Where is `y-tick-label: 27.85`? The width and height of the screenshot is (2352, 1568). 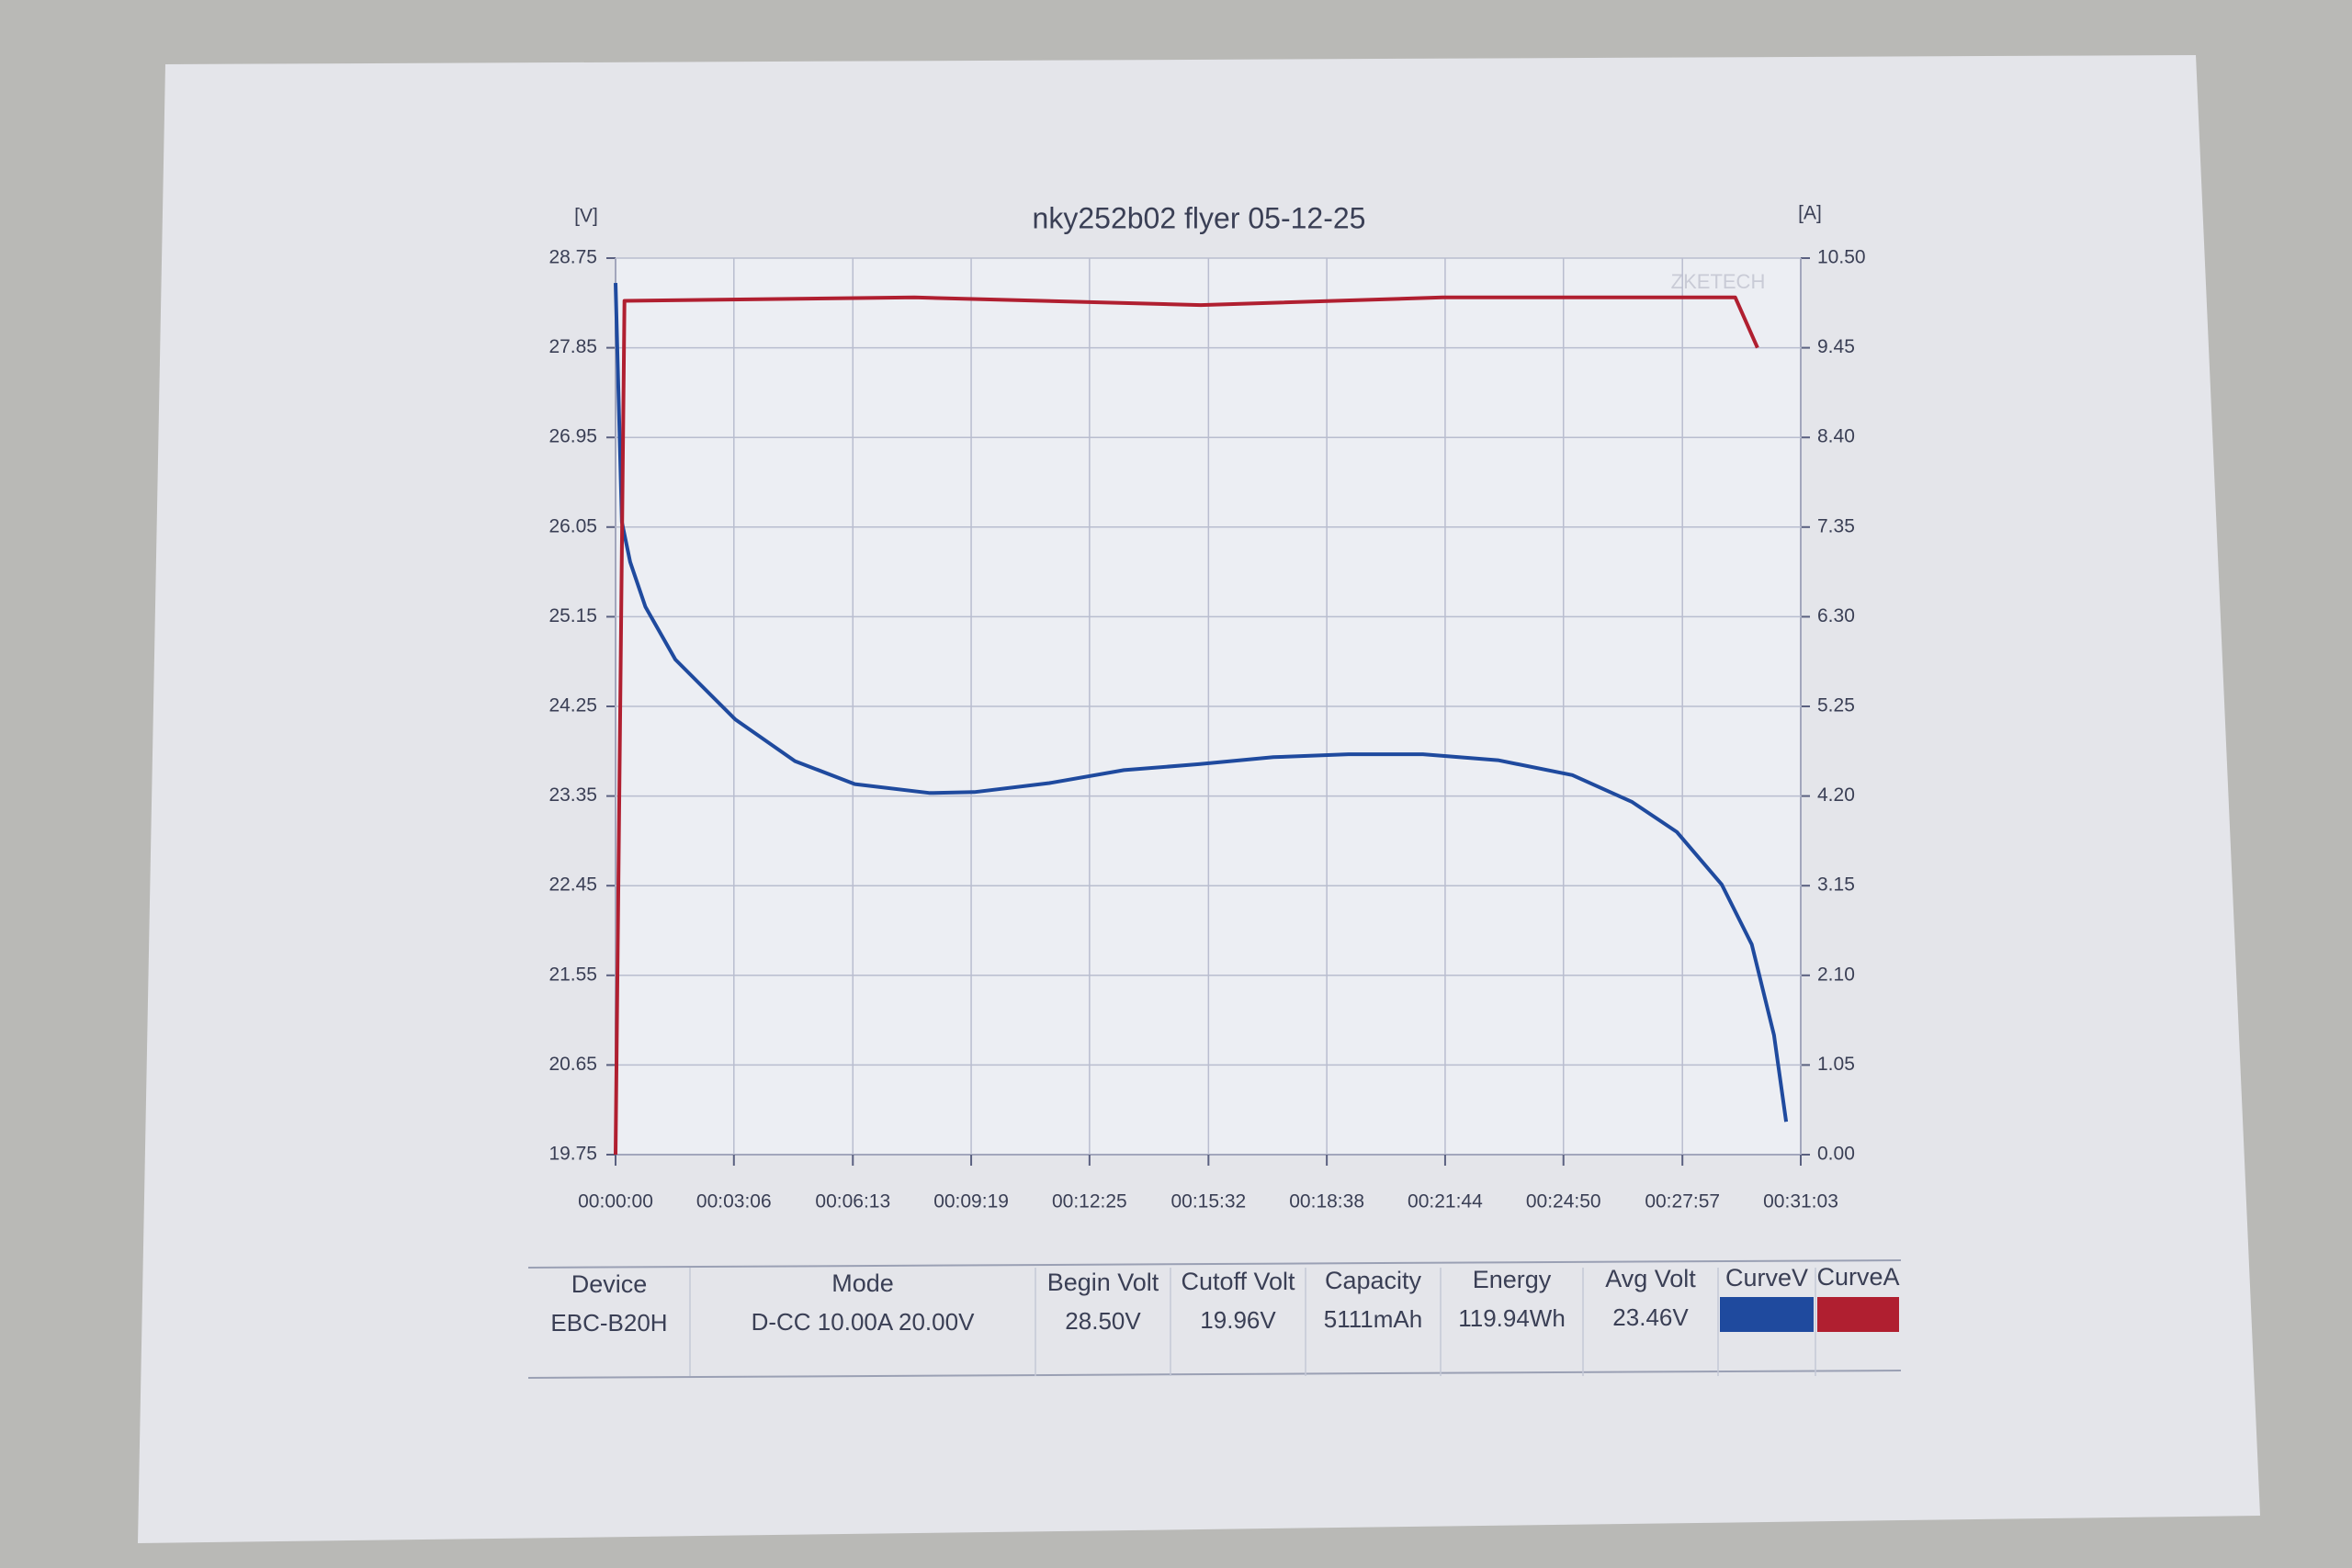 y-tick-label: 27.85 is located at coordinates (572, 347).